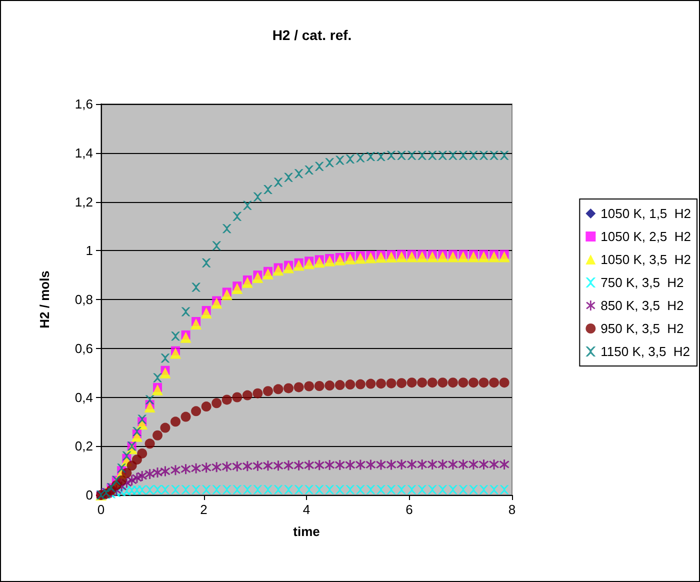 The height and width of the screenshot is (582, 700). Describe the element at coordinates (83, 202) in the screenshot. I see `y-tick-label: 1,2` at that location.